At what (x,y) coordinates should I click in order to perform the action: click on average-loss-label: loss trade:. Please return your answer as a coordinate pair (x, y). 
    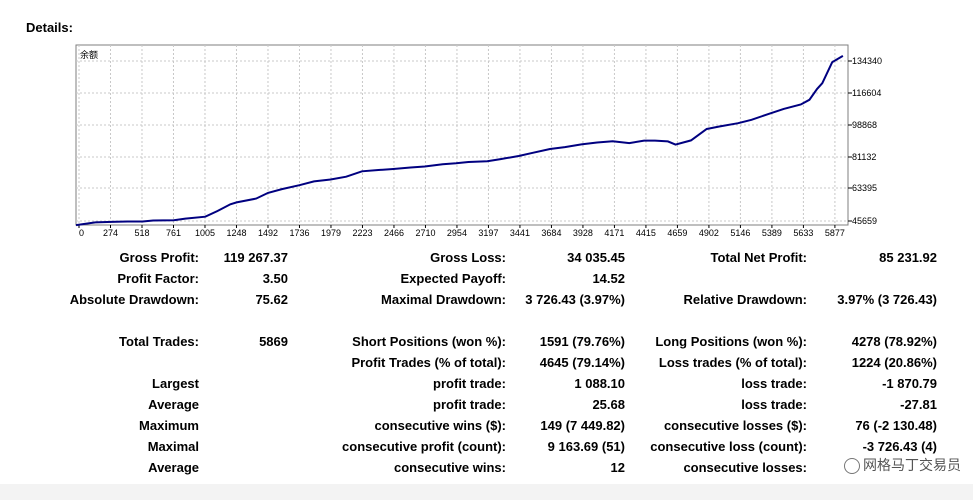
    Looking at the image, I should click on (774, 404).